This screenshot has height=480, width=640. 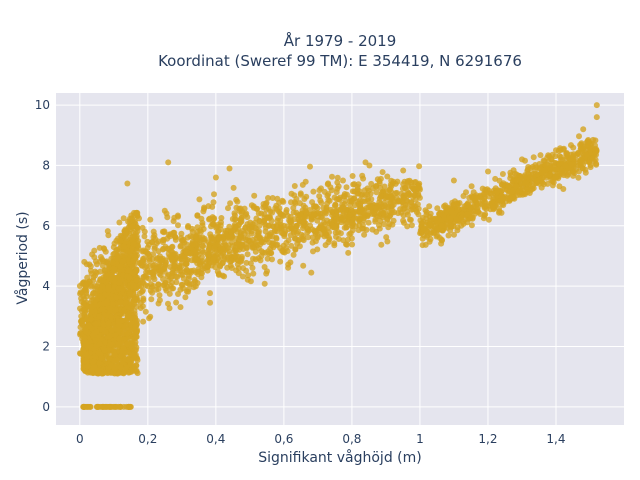 What do you see at coordinates (42, 105) in the screenshot?
I see `y-tick-label: 10` at bounding box center [42, 105].